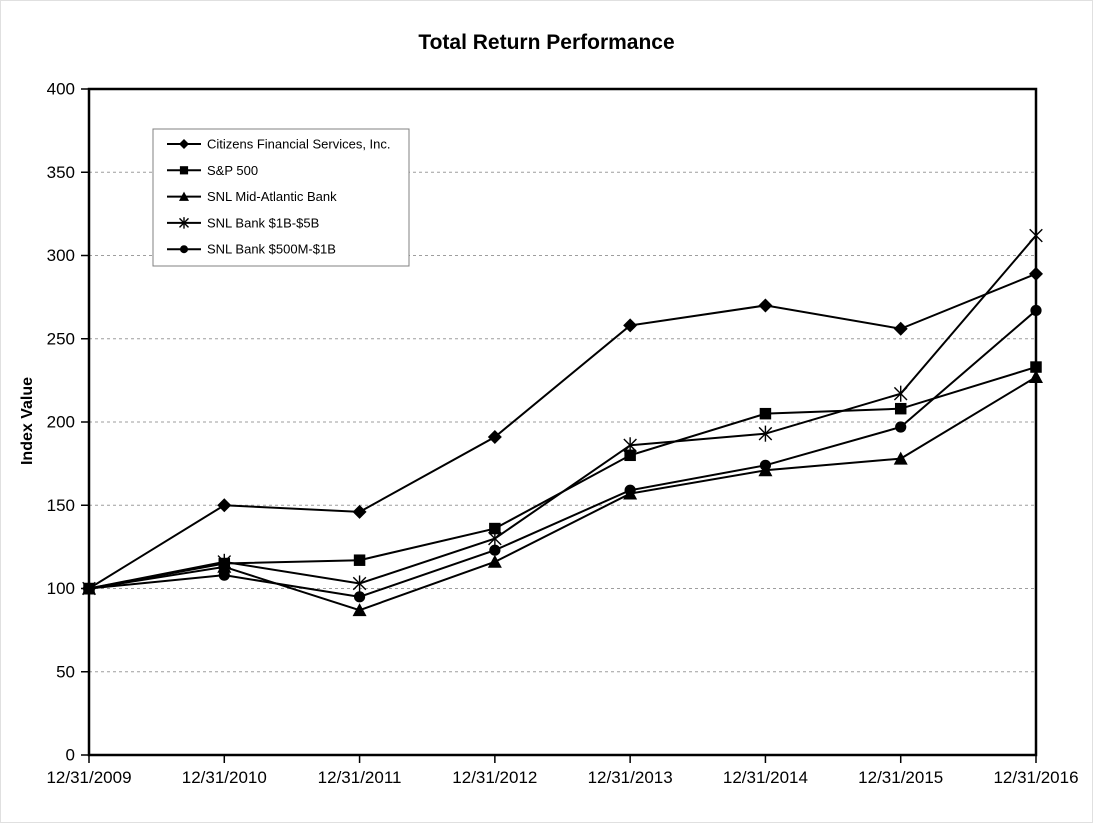 The height and width of the screenshot is (823, 1093). What do you see at coordinates (765, 777) in the screenshot?
I see `x-tick-label: 12/31/2014` at bounding box center [765, 777].